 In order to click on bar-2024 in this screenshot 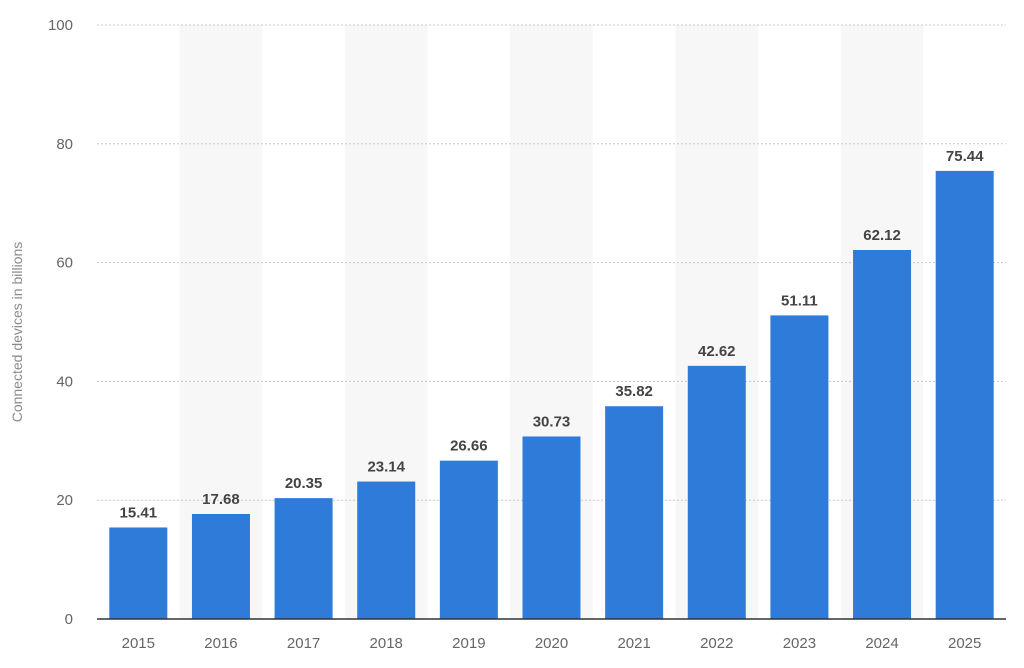, I will do `click(882, 434)`.